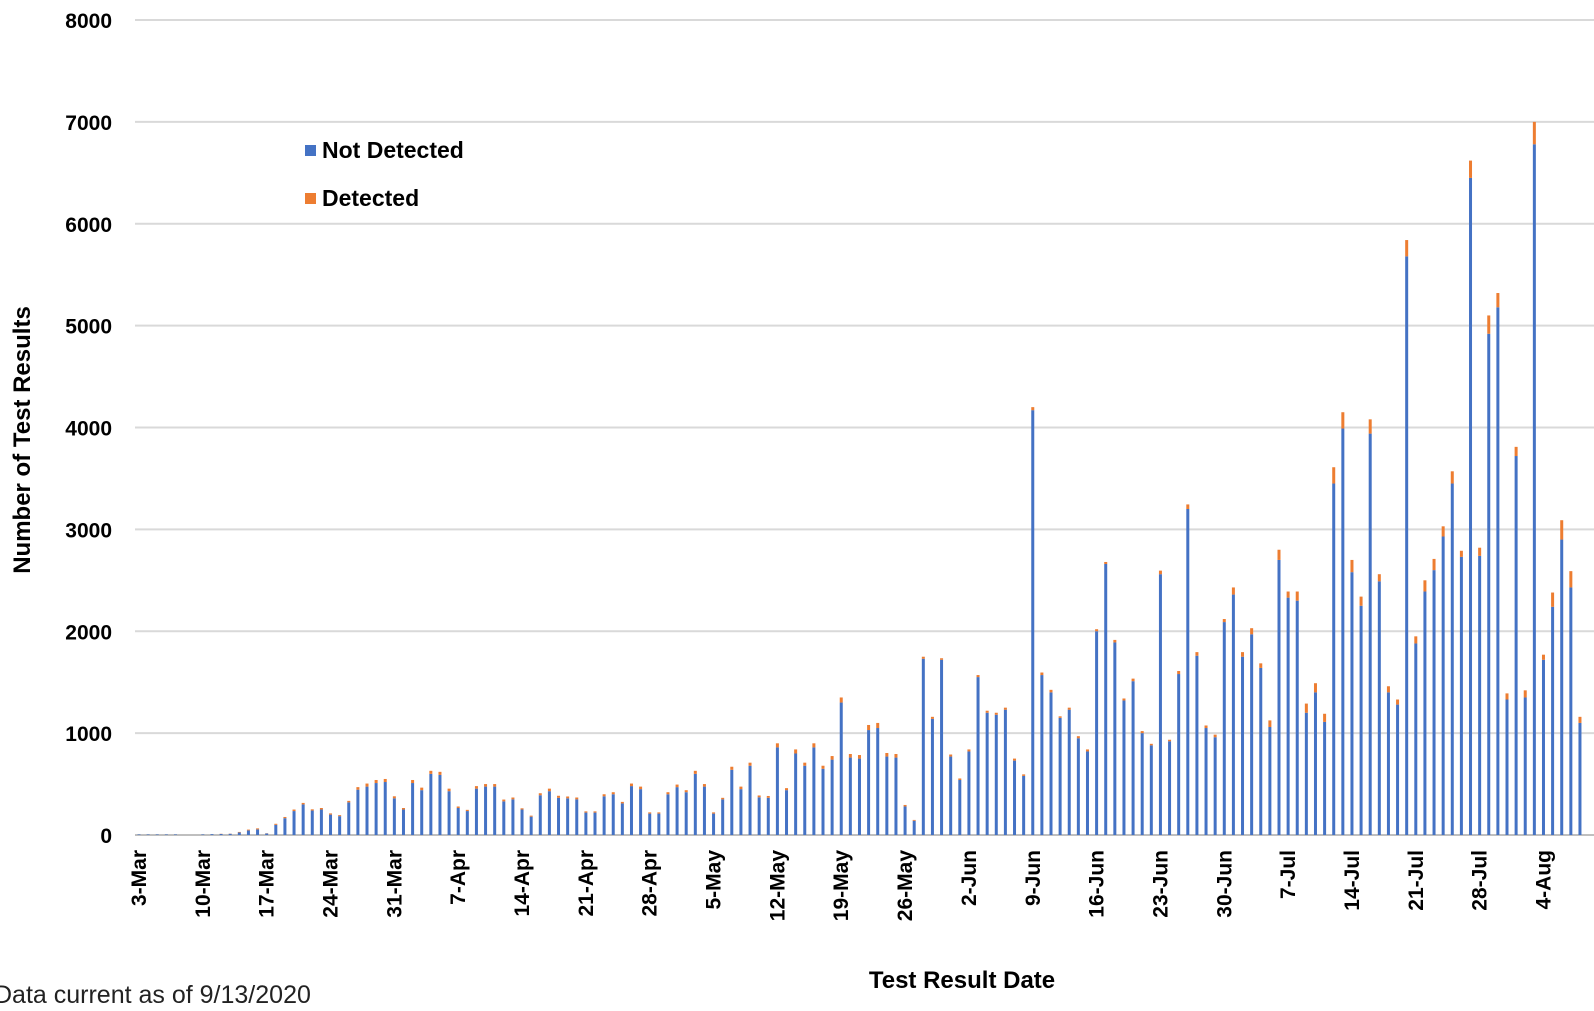 The width and height of the screenshot is (1594, 1011). Describe the element at coordinates (203, 884) in the screenshot. I see `x-tick-label: 10-Mar` at that location.